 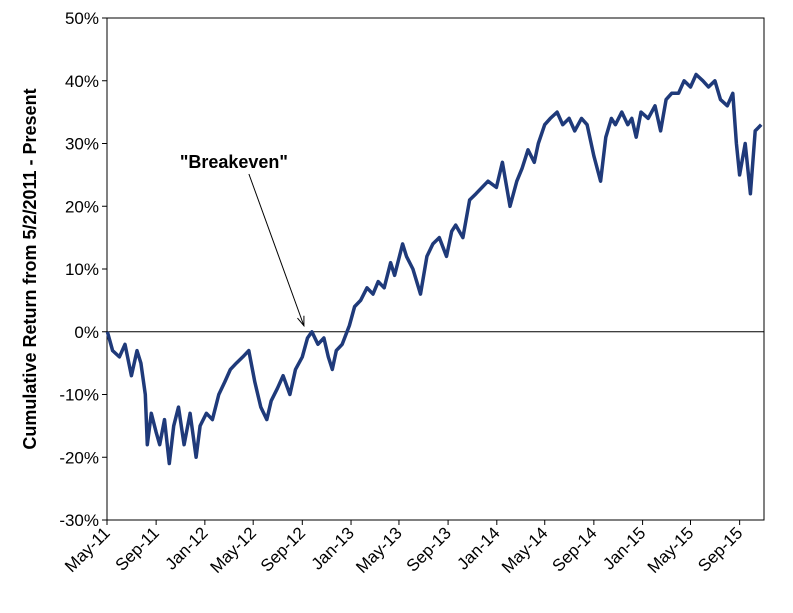 I want to click on y-tick-label: 30%, so click(x=82, y=144).